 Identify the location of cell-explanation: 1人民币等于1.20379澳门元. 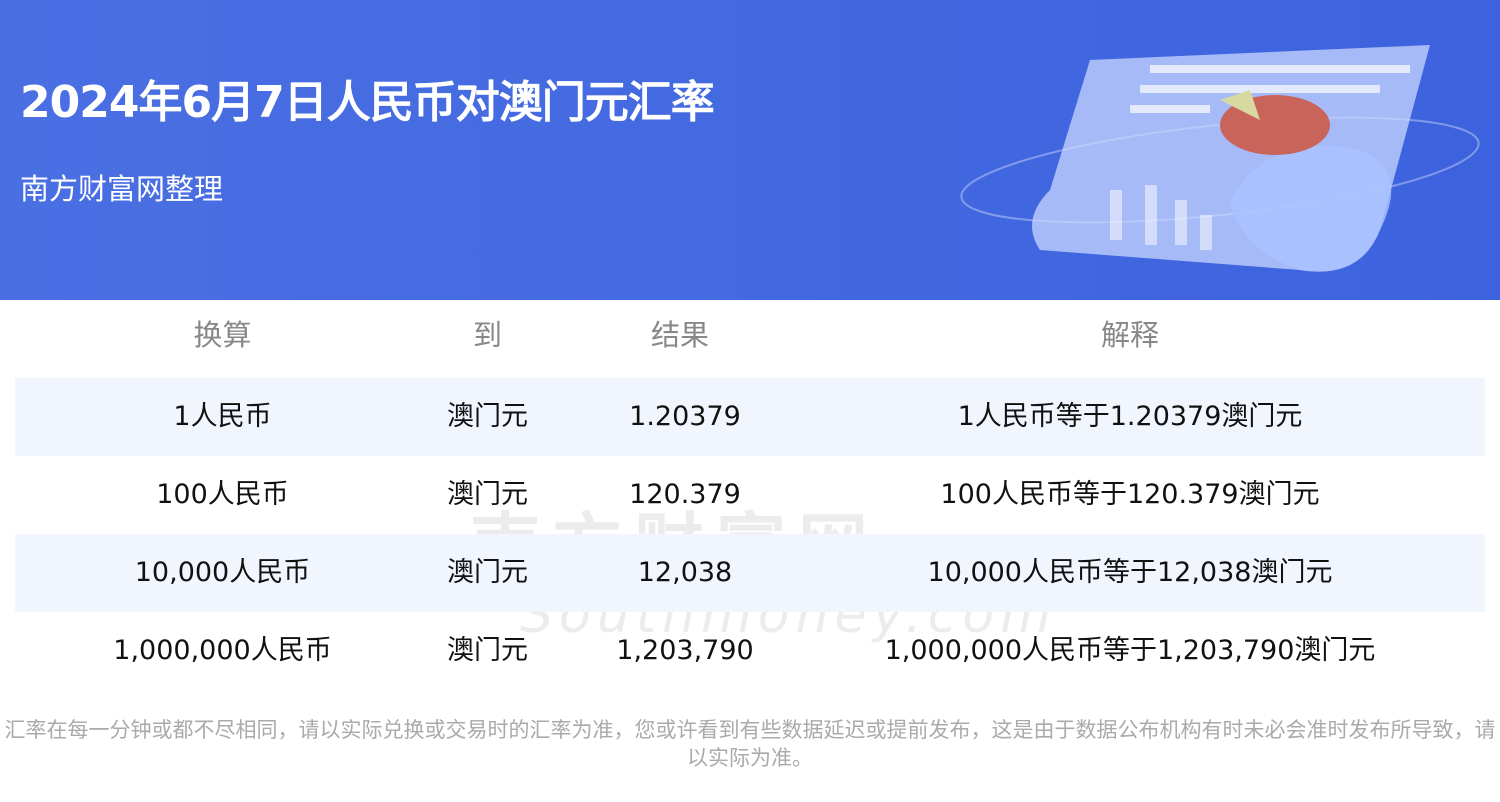
(1130, 416).